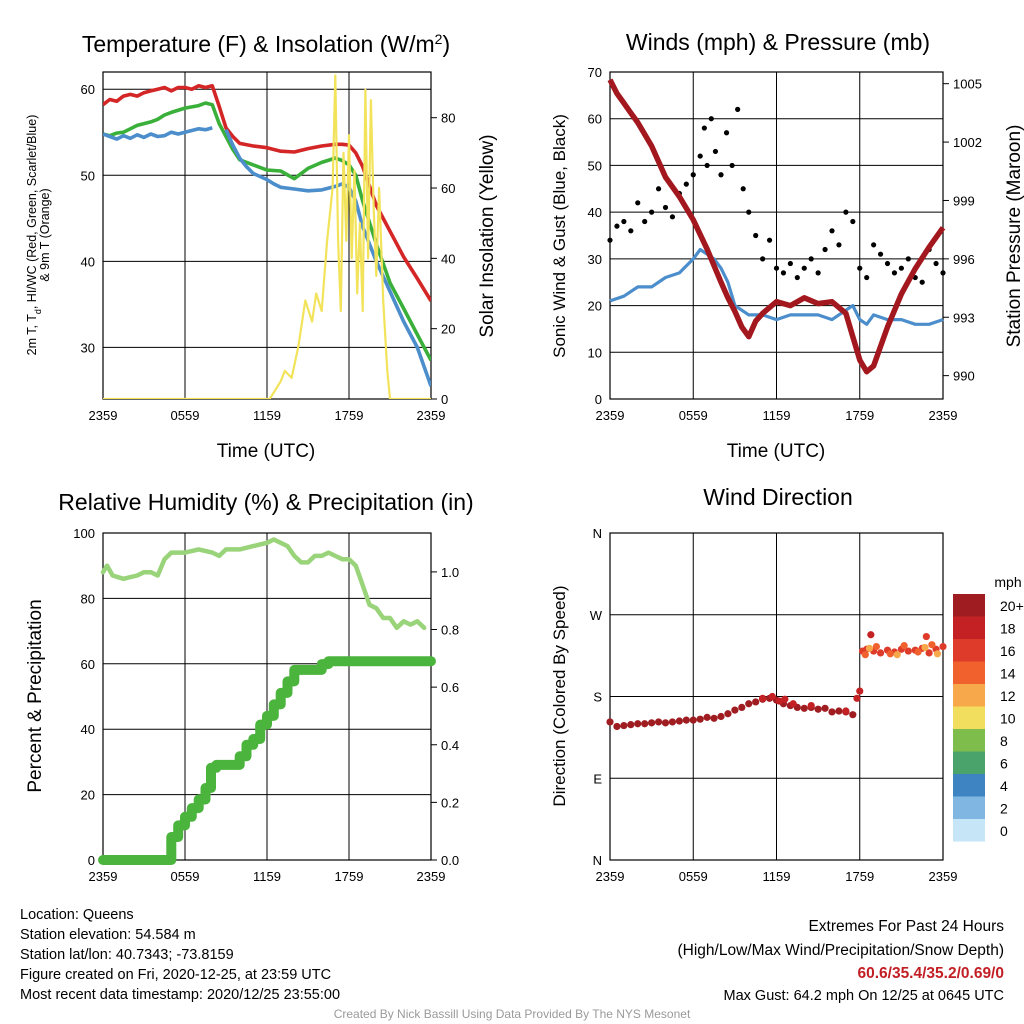 This screenshot has height=1024, width=1024. What do you see at coordinates (967, 142) in the screenshot?
I see `right-tick-label: 1002` at bounding box center [967, 142].